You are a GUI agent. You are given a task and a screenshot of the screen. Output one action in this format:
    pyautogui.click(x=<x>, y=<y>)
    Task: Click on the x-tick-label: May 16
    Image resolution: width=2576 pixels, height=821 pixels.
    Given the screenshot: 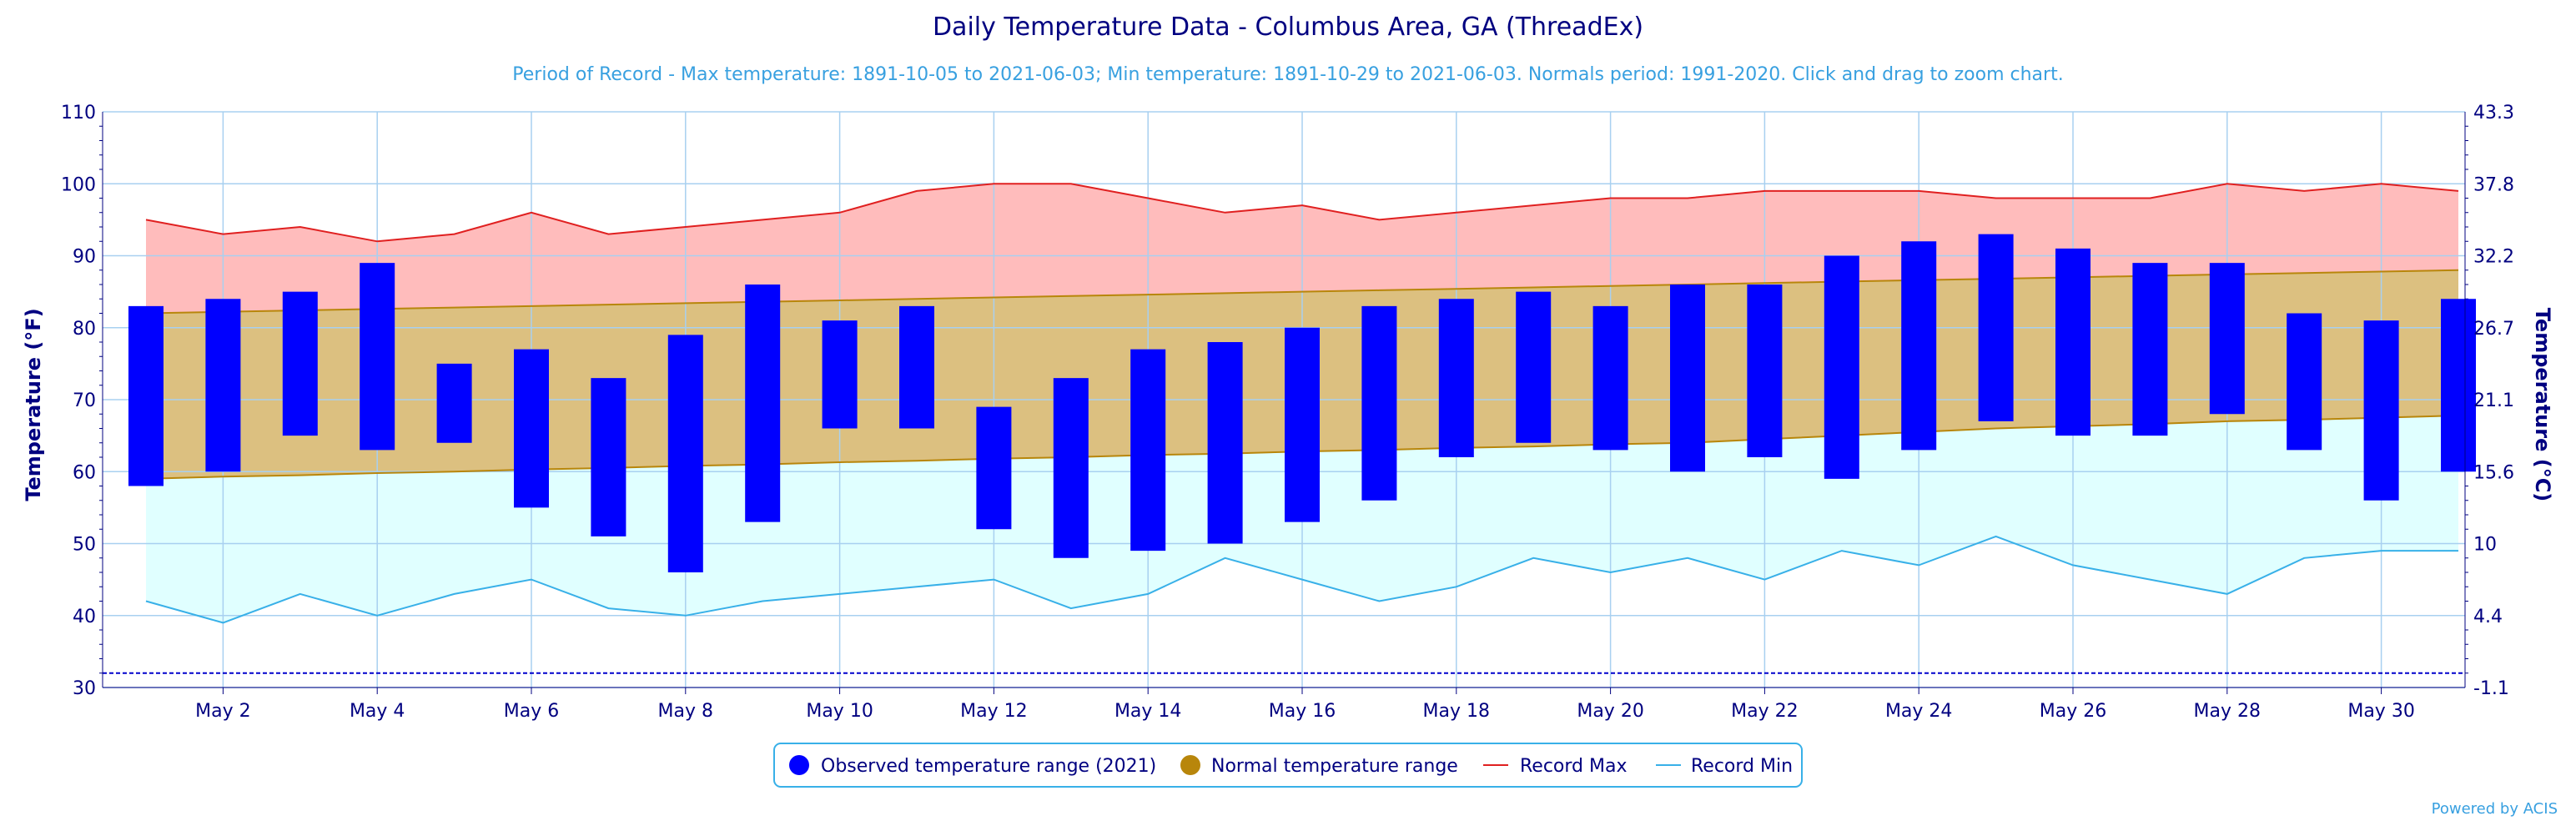 What is the action you would take?
    pyautogui.click(x=1302, y=712)
    